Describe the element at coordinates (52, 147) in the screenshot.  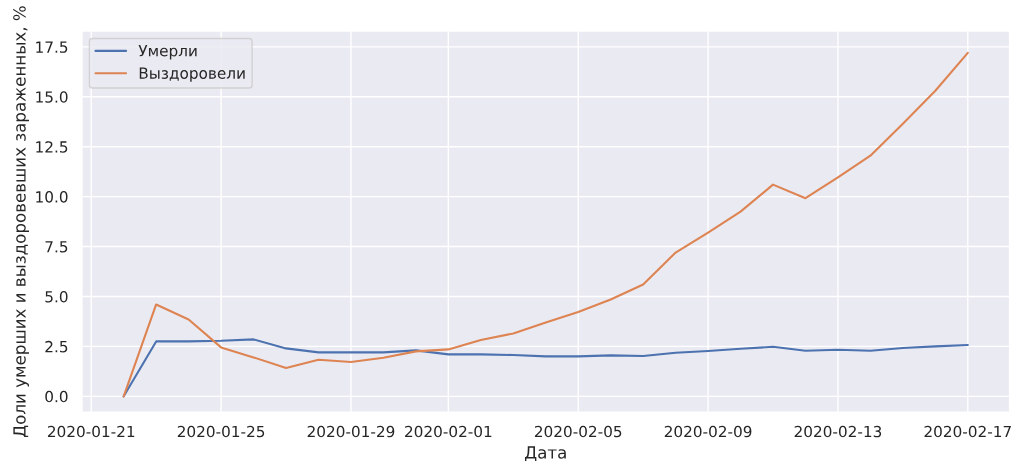
I see `y-tick-label: 12.5` at that location.